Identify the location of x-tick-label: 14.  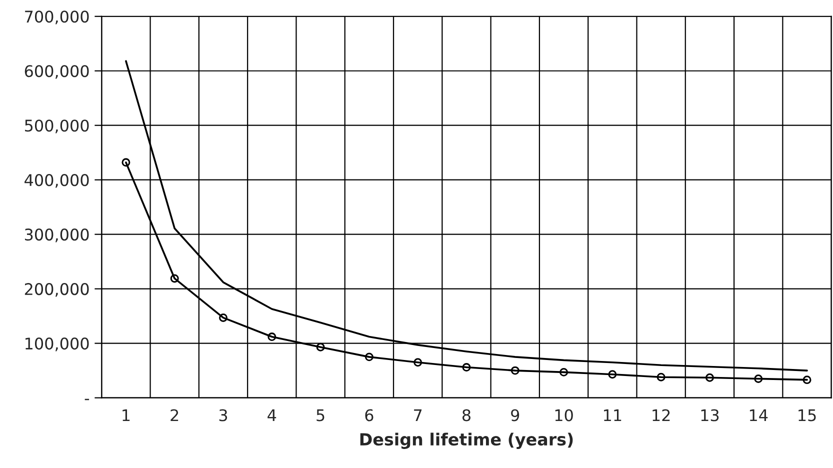
(759, 415).